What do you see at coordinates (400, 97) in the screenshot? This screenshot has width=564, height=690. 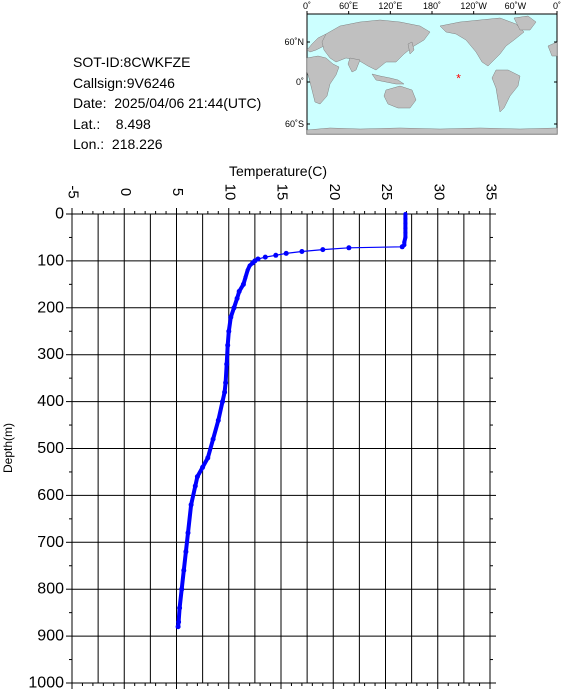 I see `land-australia` at bounding box center [400, 97].